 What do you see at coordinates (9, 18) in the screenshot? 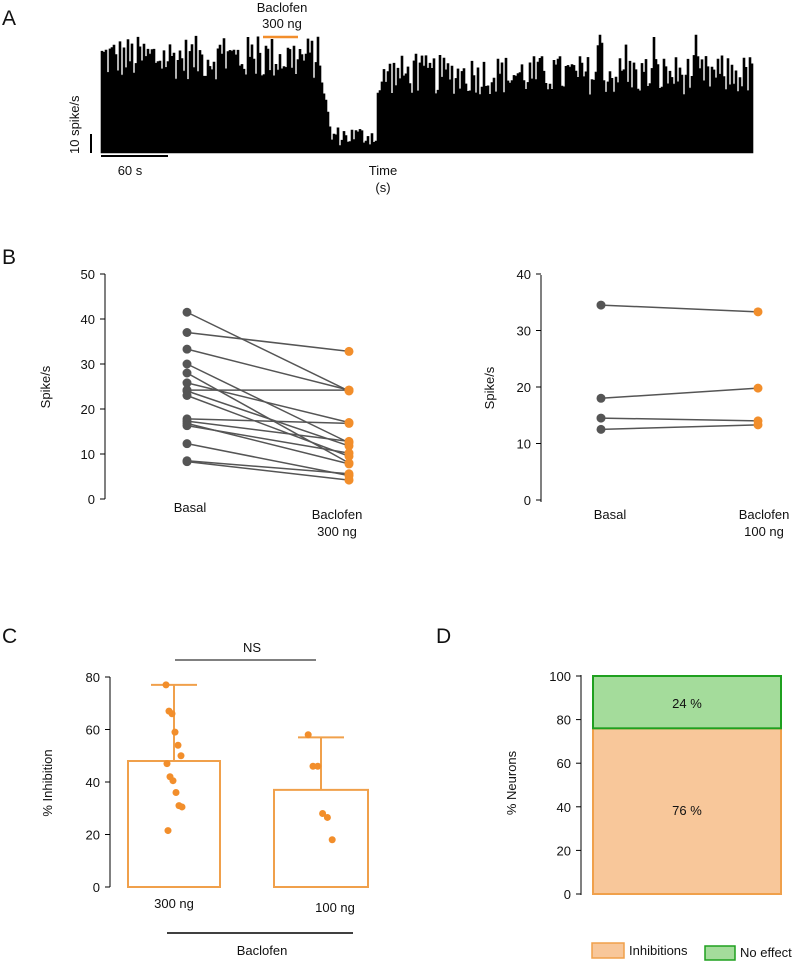
I see `panel-label-a: A` at bounding box center [9, 18].